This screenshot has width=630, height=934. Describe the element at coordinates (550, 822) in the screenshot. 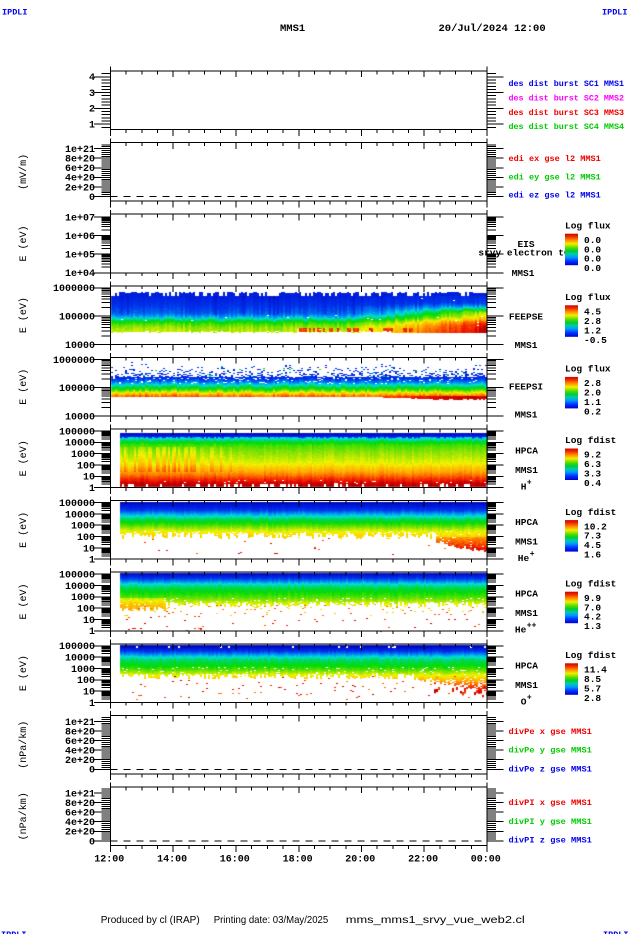

I see `svg-text: divPI y gse MMS1` at that location.